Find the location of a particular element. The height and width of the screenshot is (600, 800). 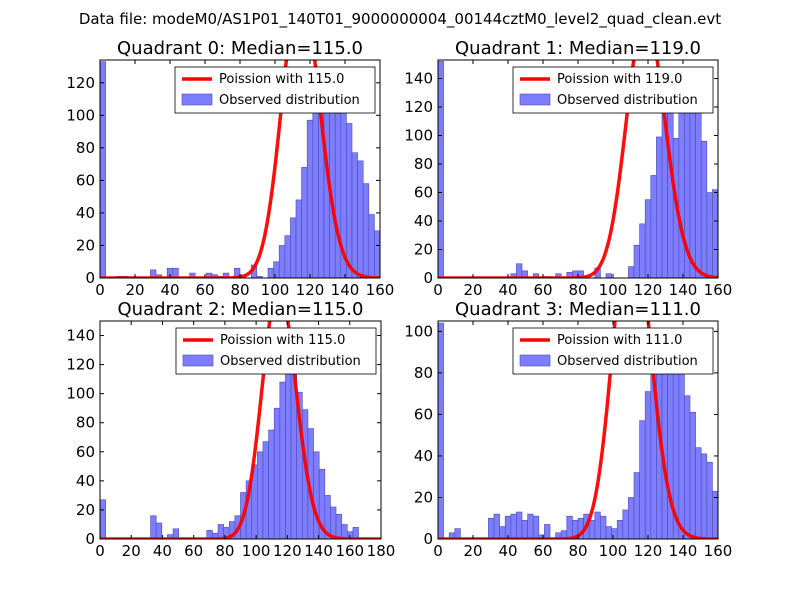

subplot-title: Quadrant 0: Median=115.0 is located at coordinates (240, 48).